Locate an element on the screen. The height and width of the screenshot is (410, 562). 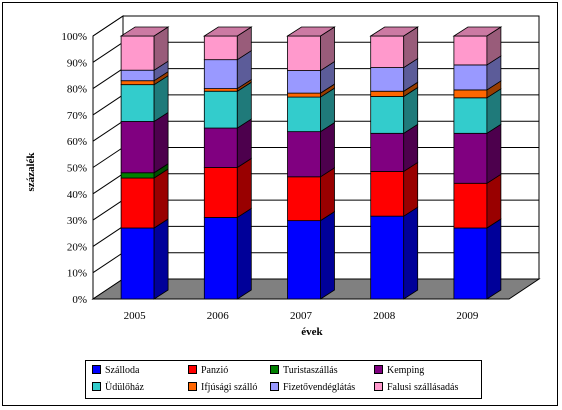
legend-label: Szálloda is located at coordinates (122, 370).